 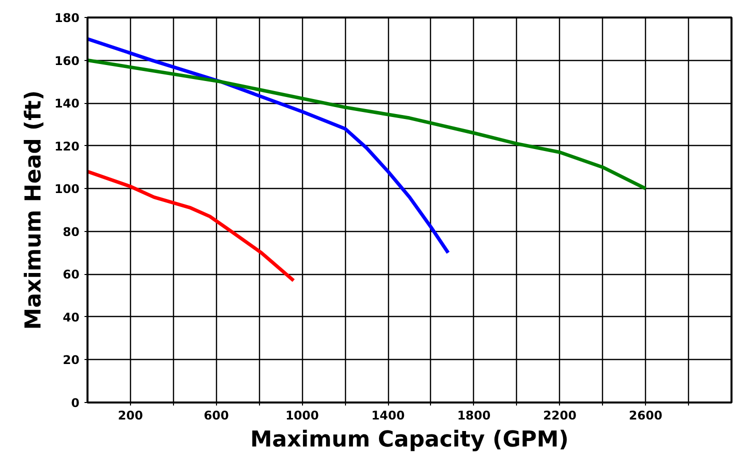 What do you see at coordinates (216, 415) in the screenshot?
I see `x-tick-label: 600` at bounding box center [216, 415].